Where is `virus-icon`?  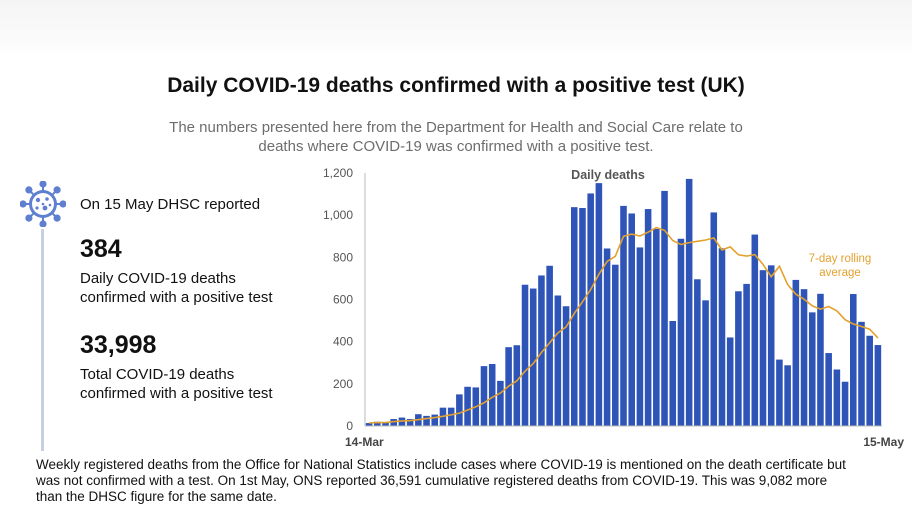
virus-icon is located at coordinates (43, 204).